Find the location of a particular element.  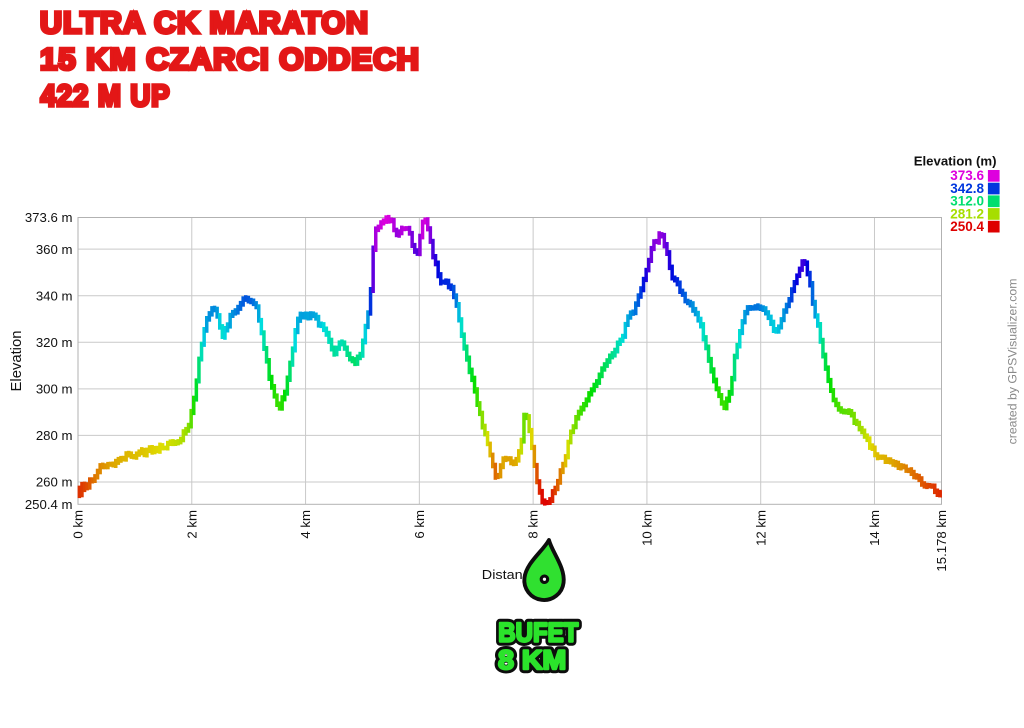

svg-text: 2 km is located at coordinates (191, 524).